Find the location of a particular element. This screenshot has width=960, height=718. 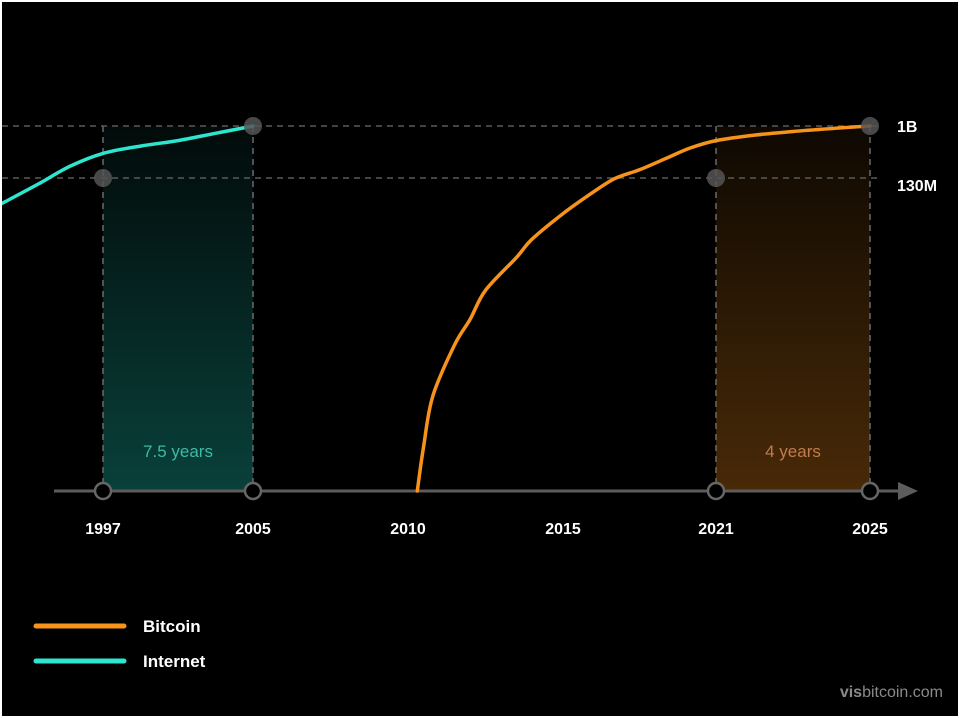

band-label-internet: 7.5 years is located at coordinates (178, 451).